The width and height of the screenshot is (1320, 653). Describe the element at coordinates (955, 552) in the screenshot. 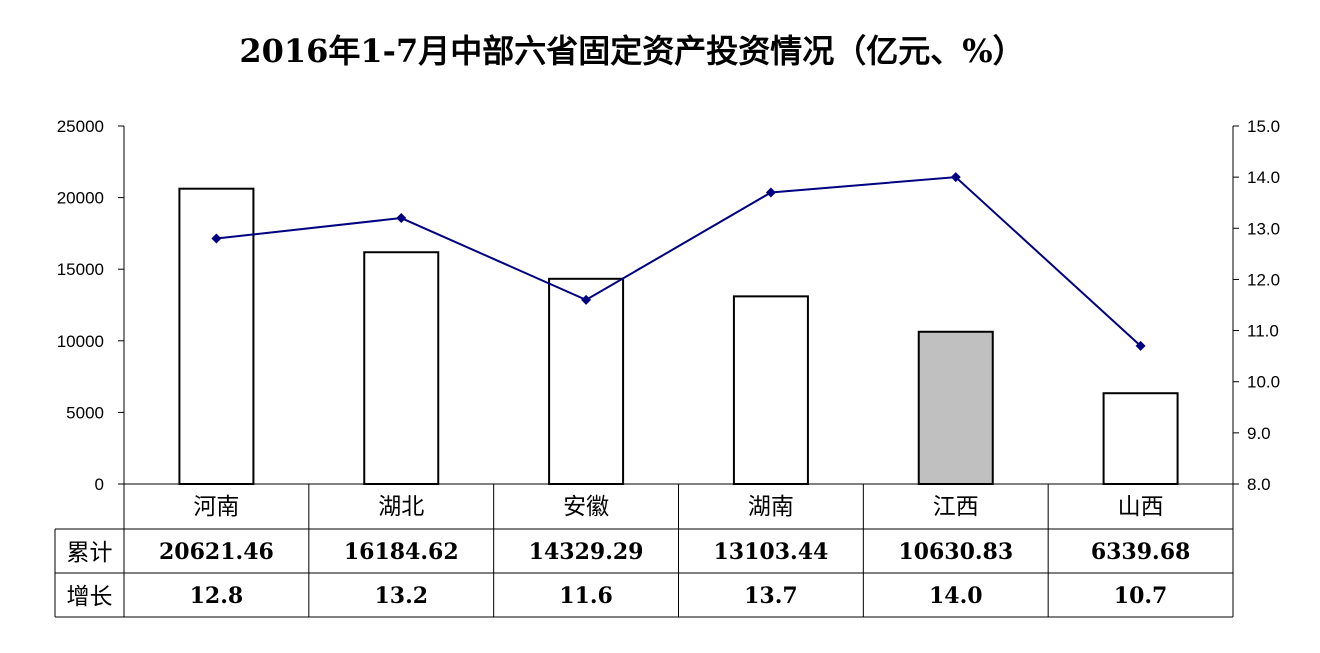

I see `data-label: 10630.83` at that location.